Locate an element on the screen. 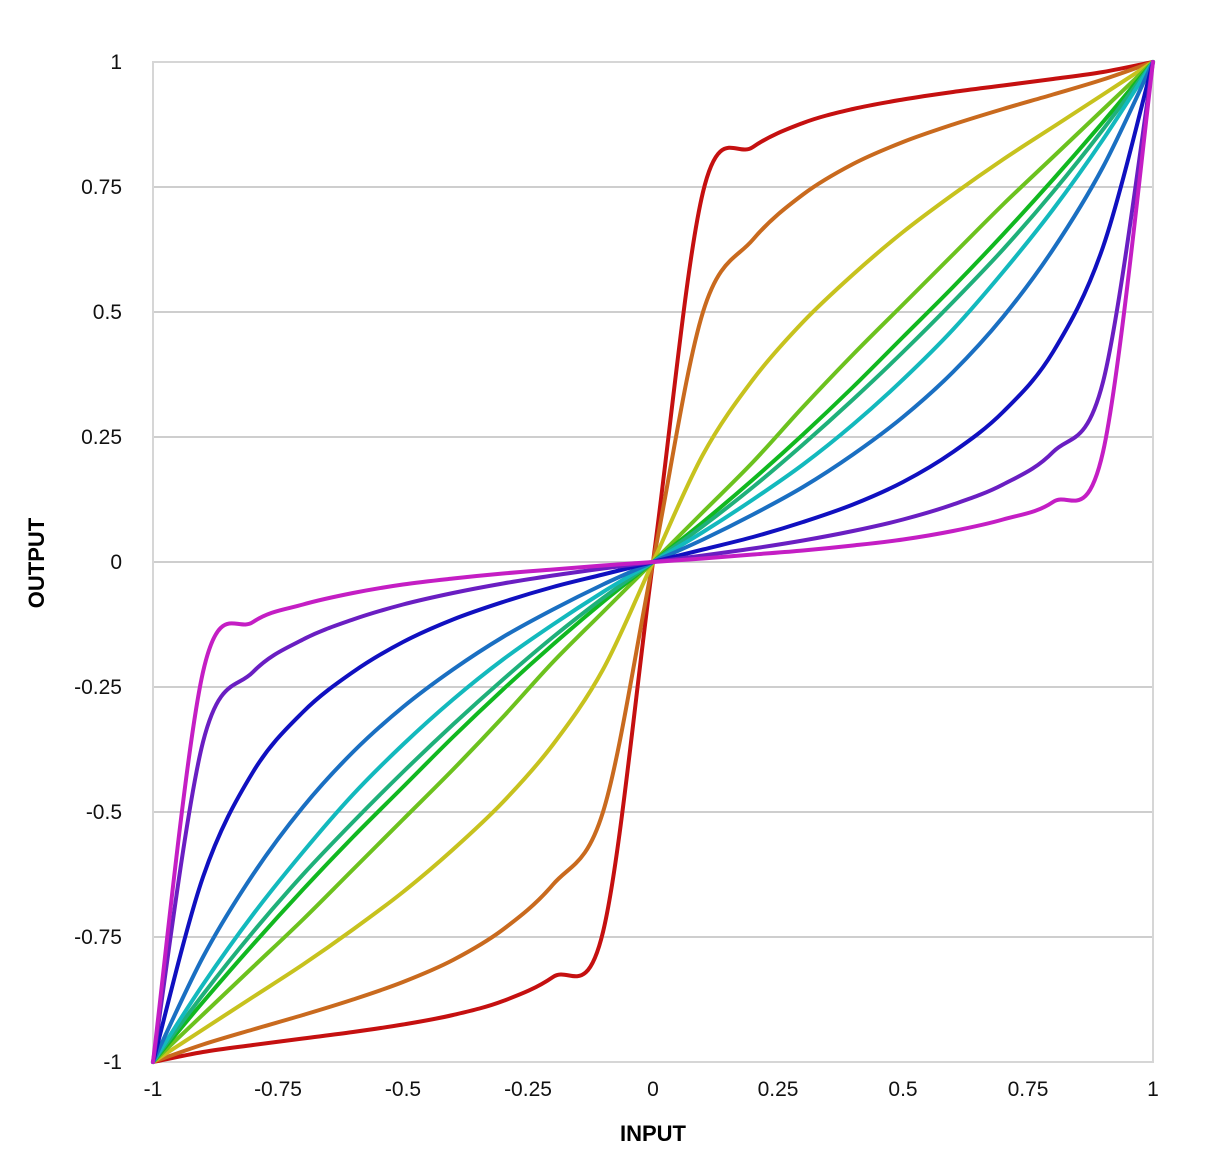 The height and width of the screenshot is (1171, 1214). y-tick-label: 0.5 is located at coordinates (107, 312).